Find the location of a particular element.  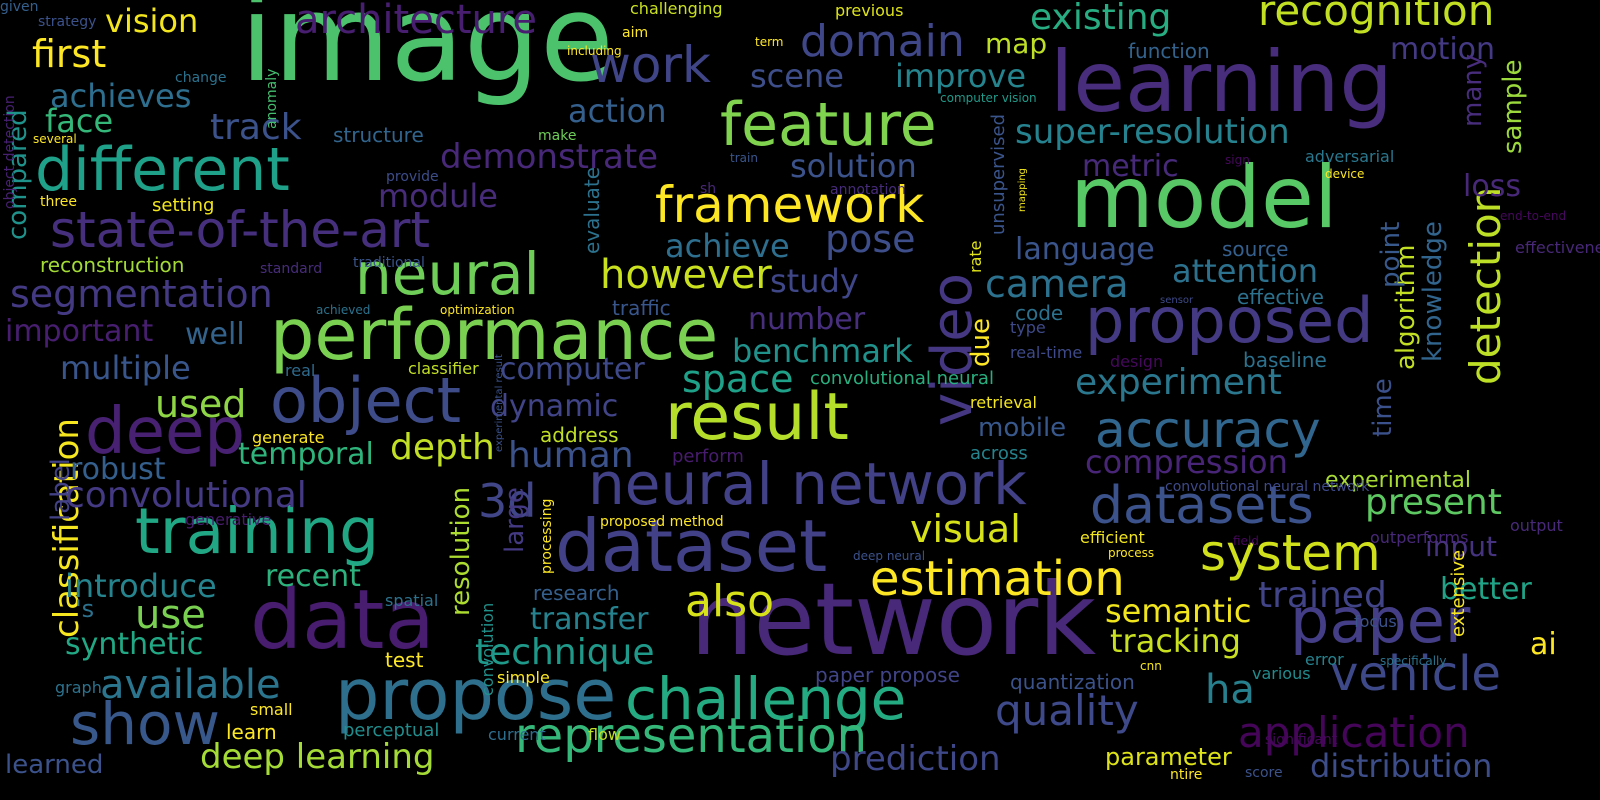

cloud-word: metric is located at coordinates (1130, 166).